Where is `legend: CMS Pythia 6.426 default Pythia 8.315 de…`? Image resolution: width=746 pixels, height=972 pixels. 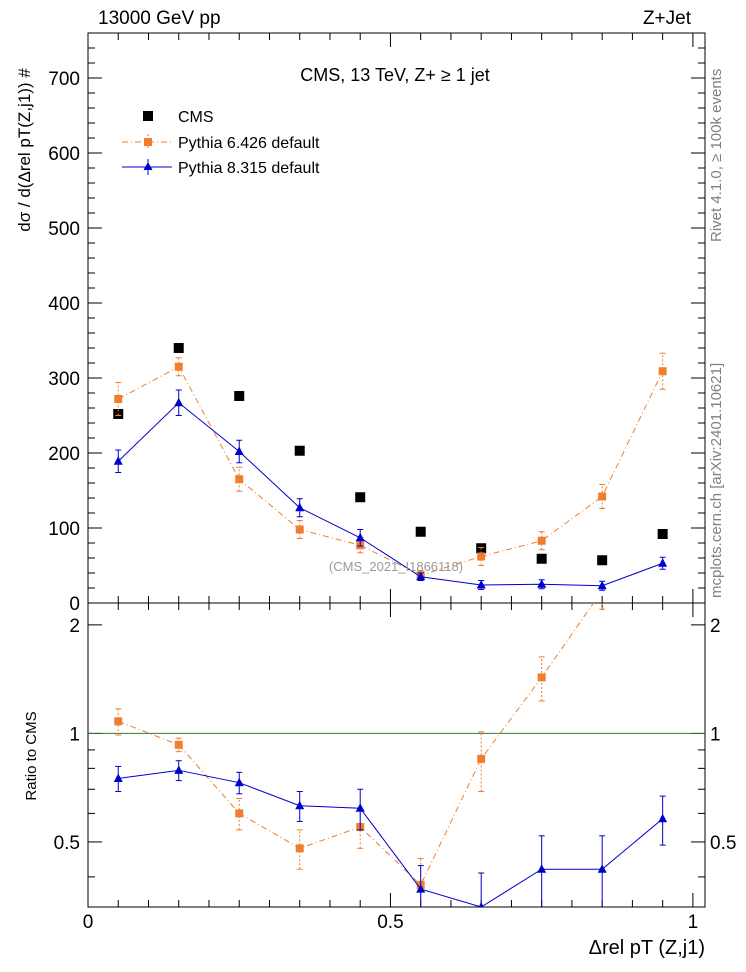
legend: CMS Pythia 6.426 default Pythia 8.315 de… is located at coordinates (221, 143).